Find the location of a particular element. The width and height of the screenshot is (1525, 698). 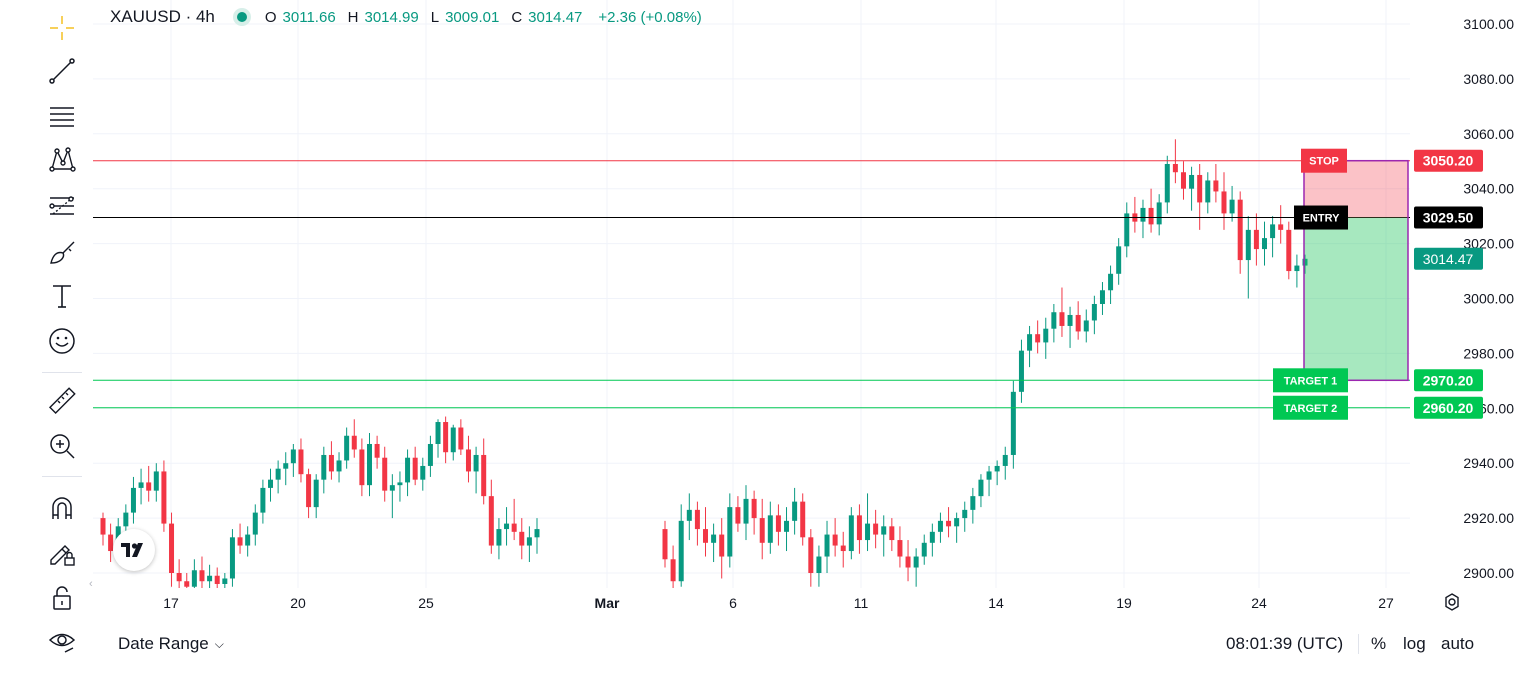

time-axis: 17 20 25 Mar 6 11 14 19 24 27 is located at coordinates (751, 603).